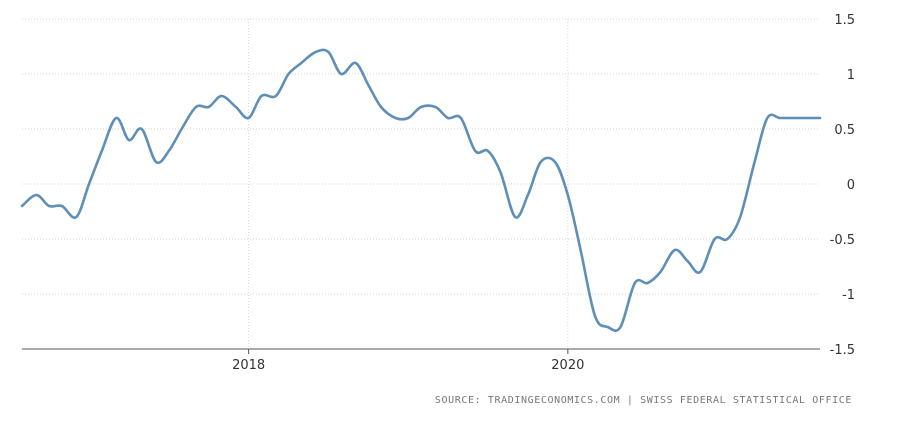  I want to click on y-tick-label: 1, so click(851, 75).